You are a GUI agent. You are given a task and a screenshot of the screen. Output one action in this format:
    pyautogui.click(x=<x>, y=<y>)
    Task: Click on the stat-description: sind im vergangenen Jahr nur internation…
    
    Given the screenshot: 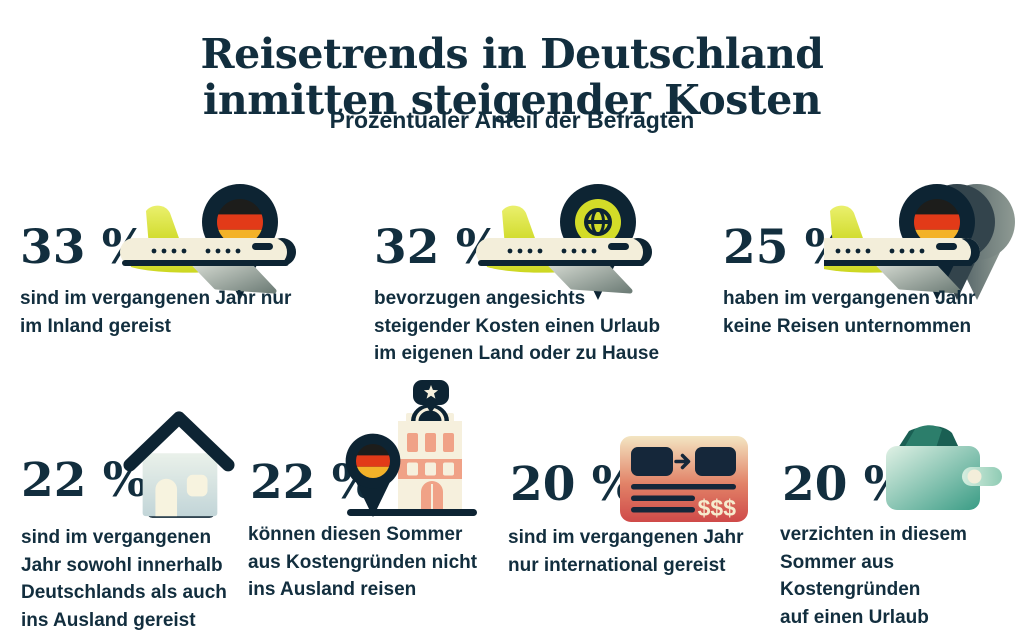 What is the action you would take?
    pyautogui.click(x=626, y=551)
    